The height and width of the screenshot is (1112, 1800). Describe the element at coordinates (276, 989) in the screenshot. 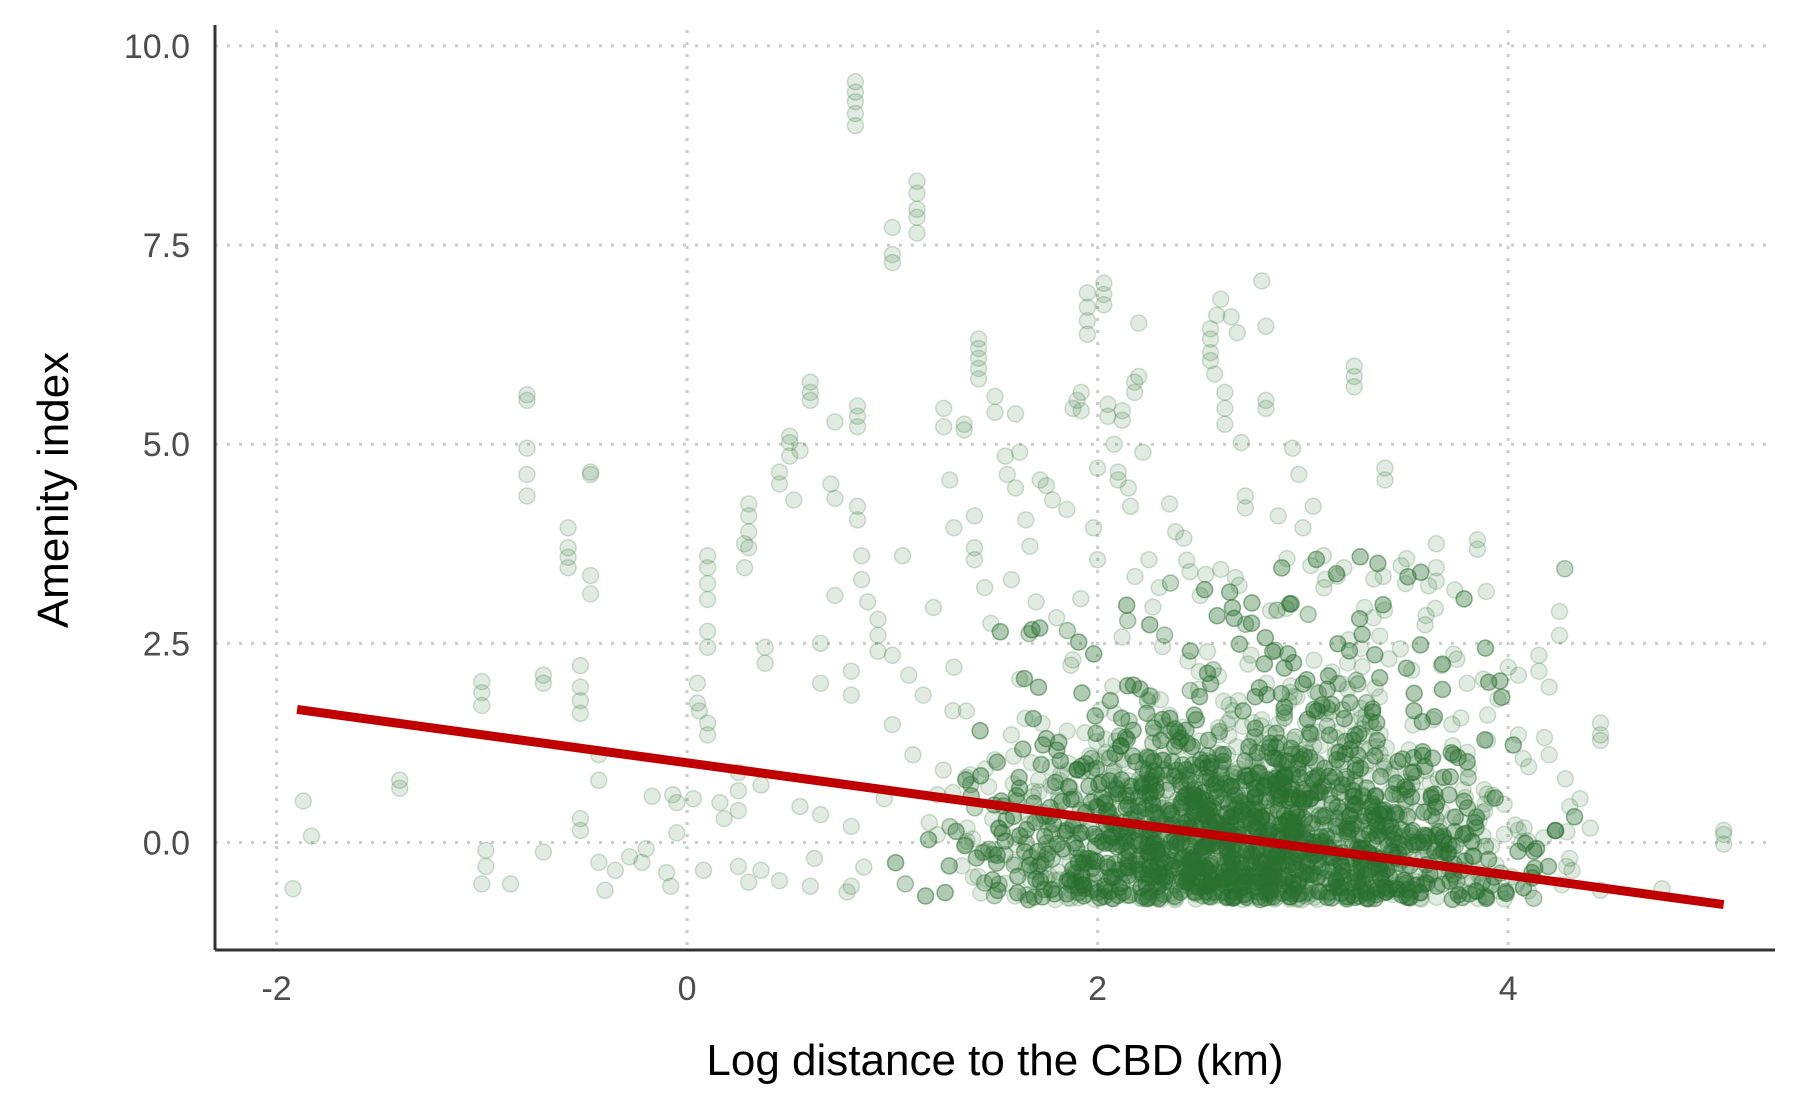

I see `x-tick-label: -2` at that location.